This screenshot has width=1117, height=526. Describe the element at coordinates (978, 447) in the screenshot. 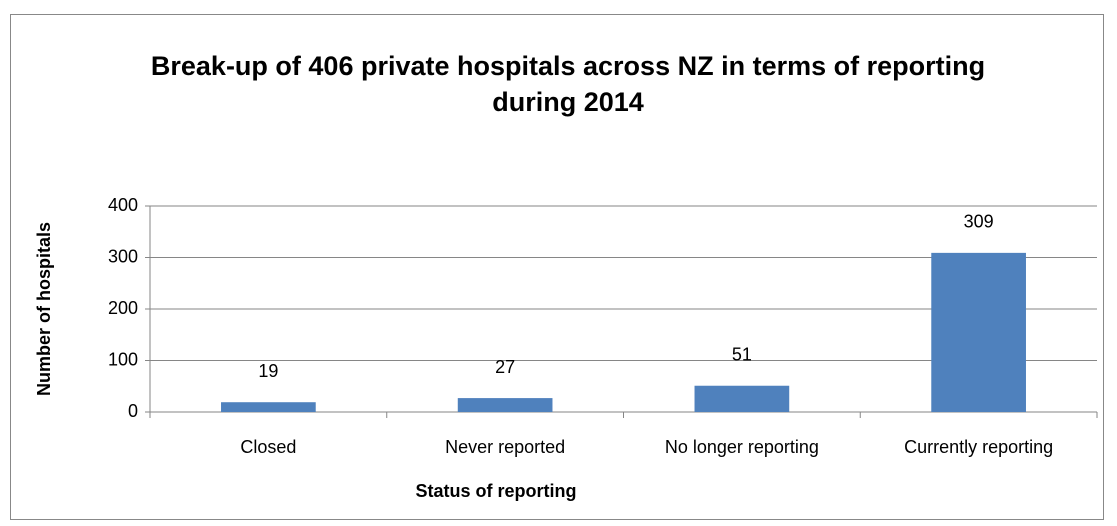

I see `x-tick-label: Currently reporting` at that location.